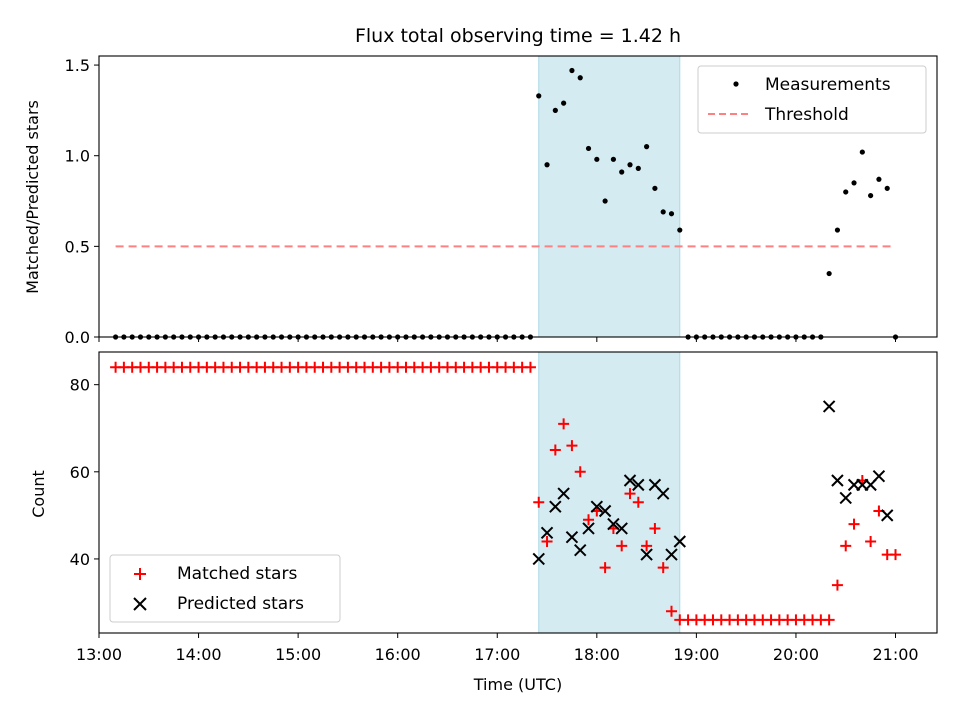  I want to click on top-highlight-band, so click(609, 196).